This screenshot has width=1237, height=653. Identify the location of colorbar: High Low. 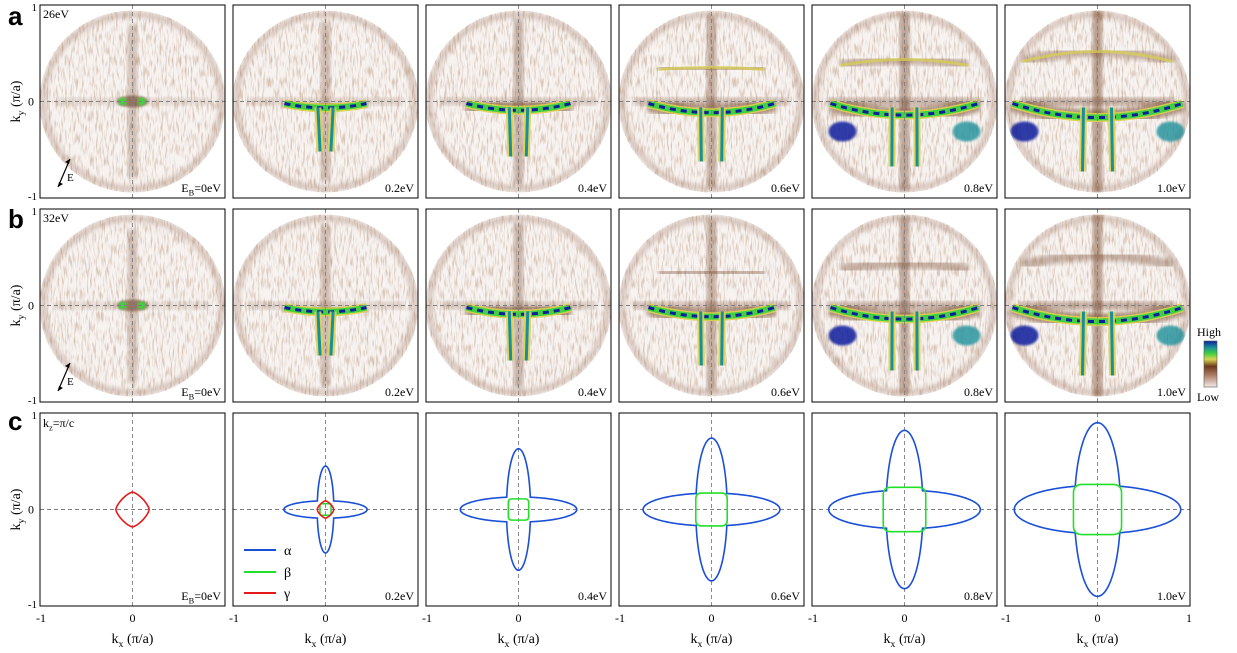
(1209, 364).